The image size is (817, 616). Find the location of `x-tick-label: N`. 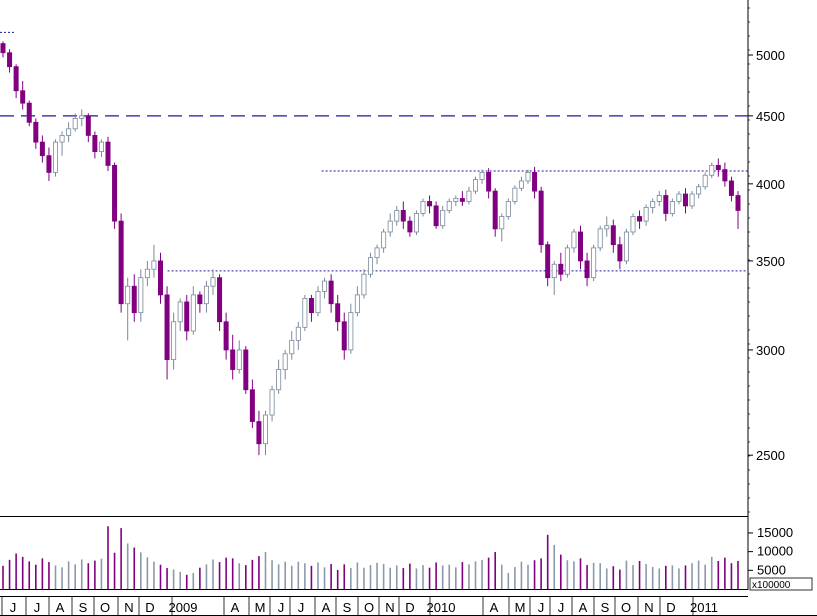

x-tick-label: N is located at coordinates (389, 607).